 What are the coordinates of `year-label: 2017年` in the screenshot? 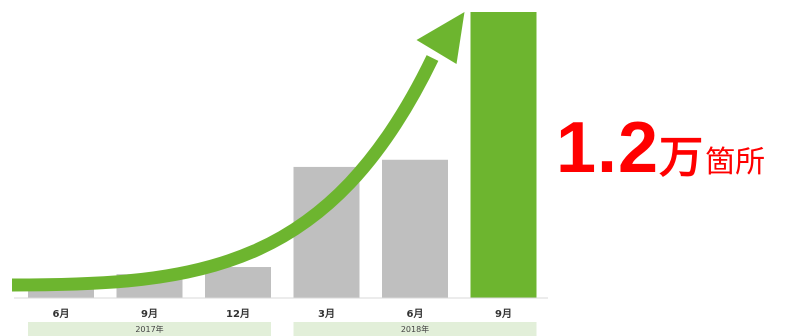 It's located at (149, 329).